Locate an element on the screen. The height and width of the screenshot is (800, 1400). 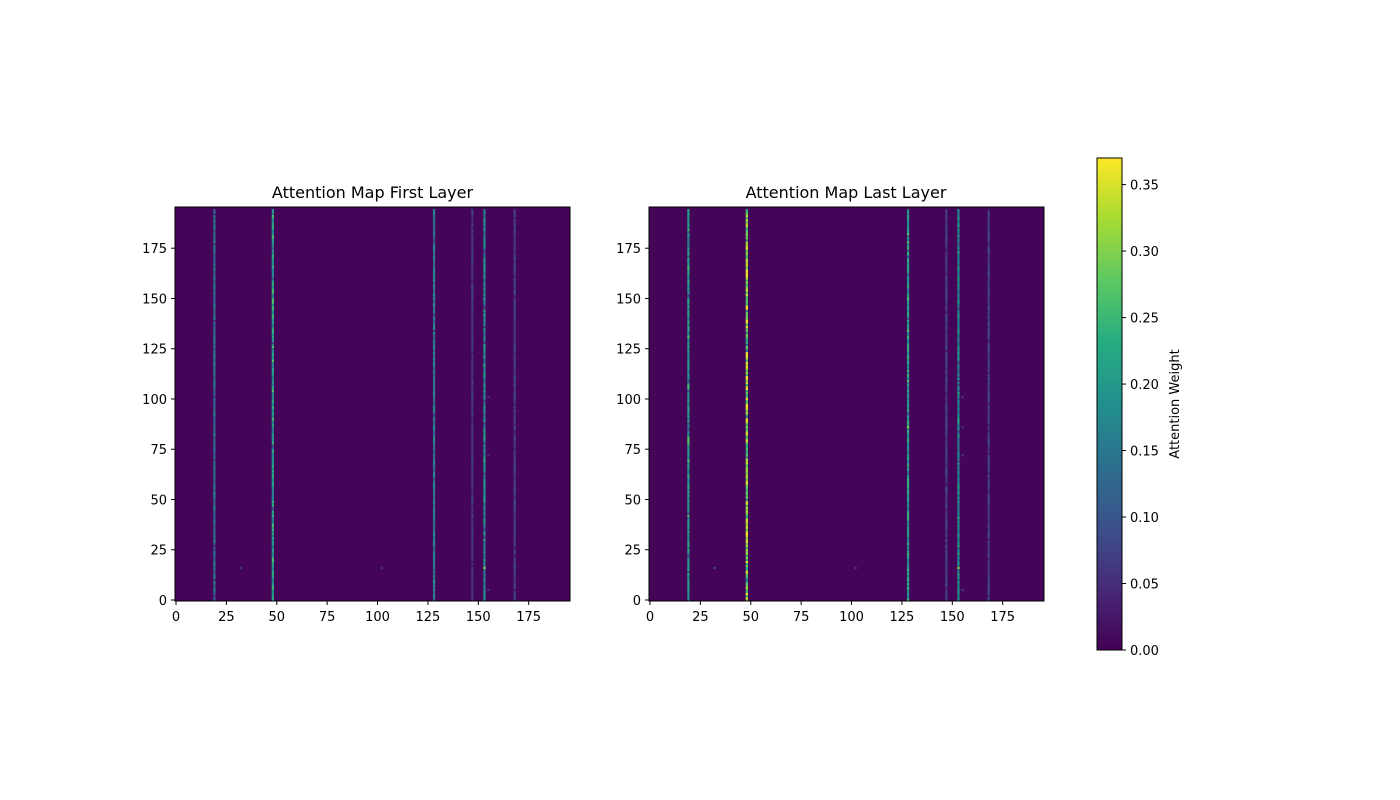
y-tick-label: 150 is located at coordinates (154, 299).